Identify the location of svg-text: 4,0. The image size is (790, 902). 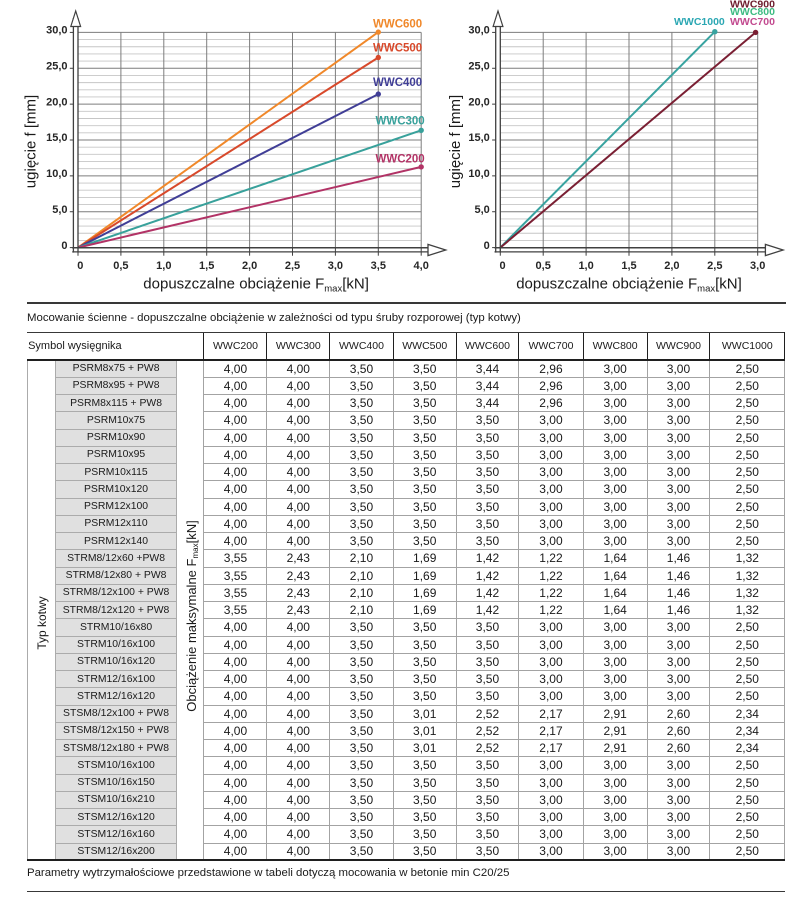
(421, 266).